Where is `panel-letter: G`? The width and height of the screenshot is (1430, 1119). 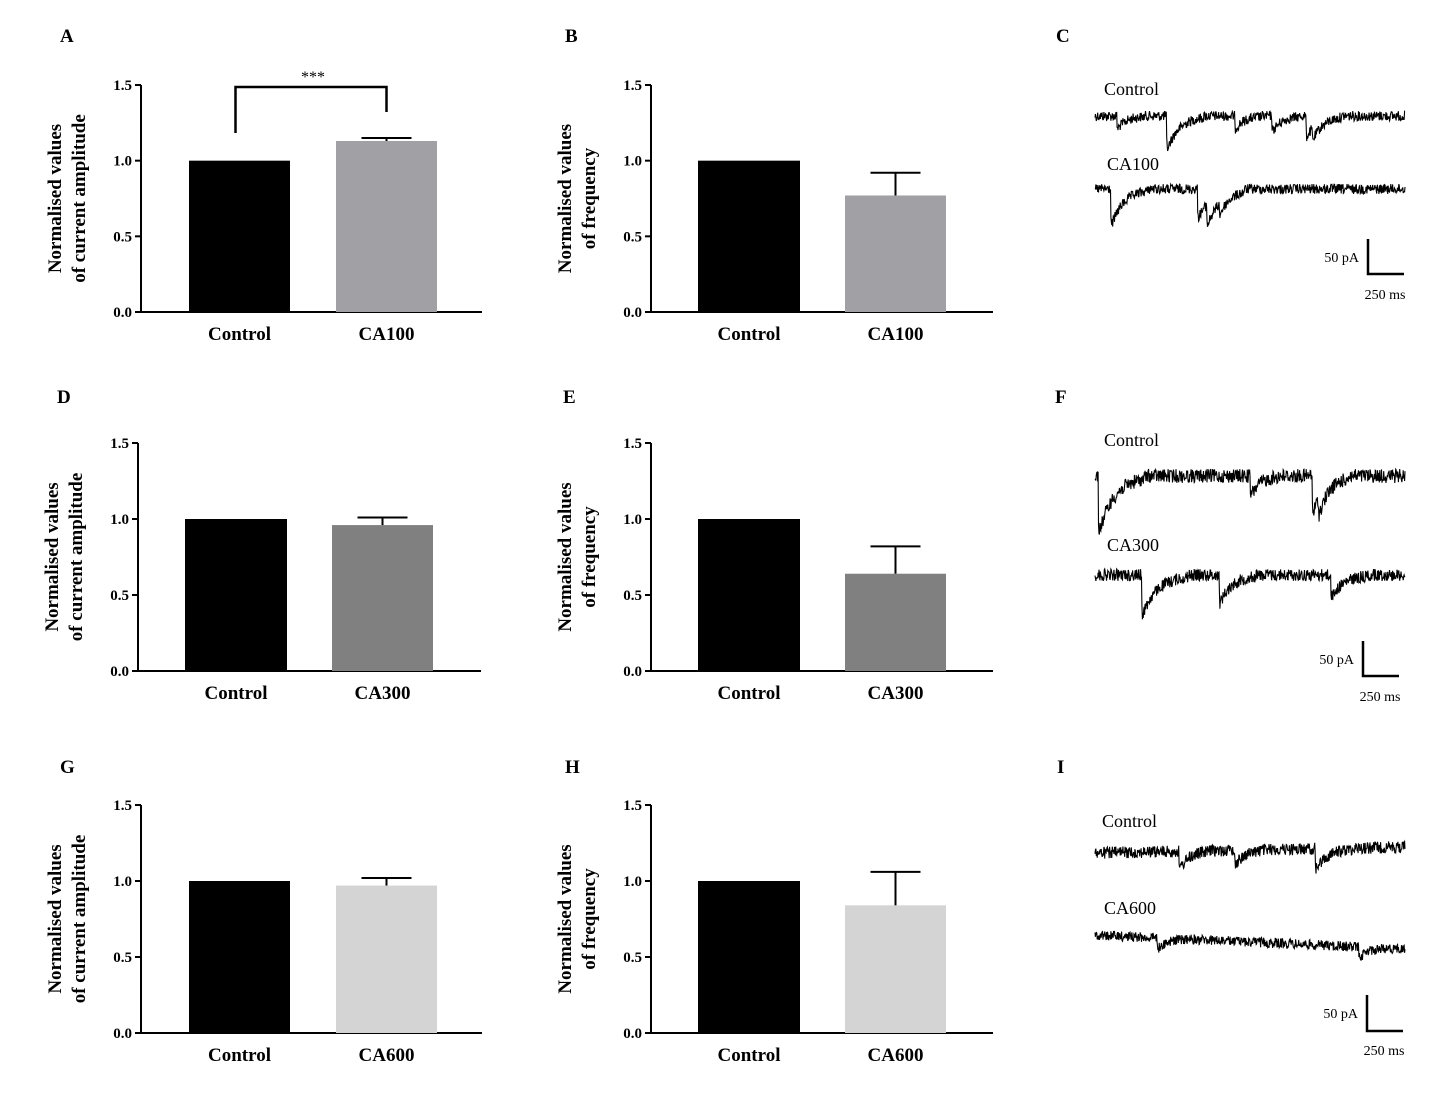
panel-letter: G is located at coordinates (67, 767).